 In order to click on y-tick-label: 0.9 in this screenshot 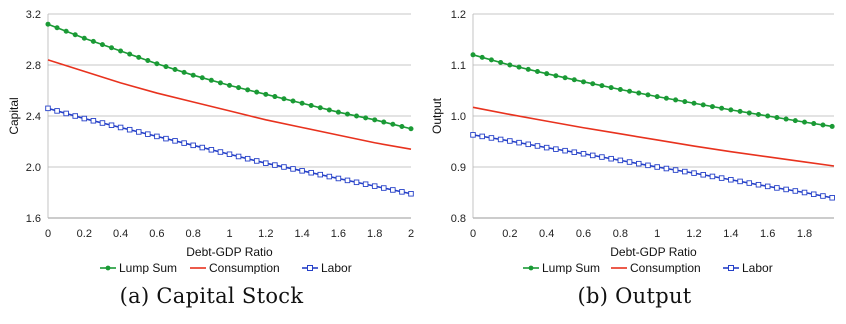, I will do `click(458, 168)`.